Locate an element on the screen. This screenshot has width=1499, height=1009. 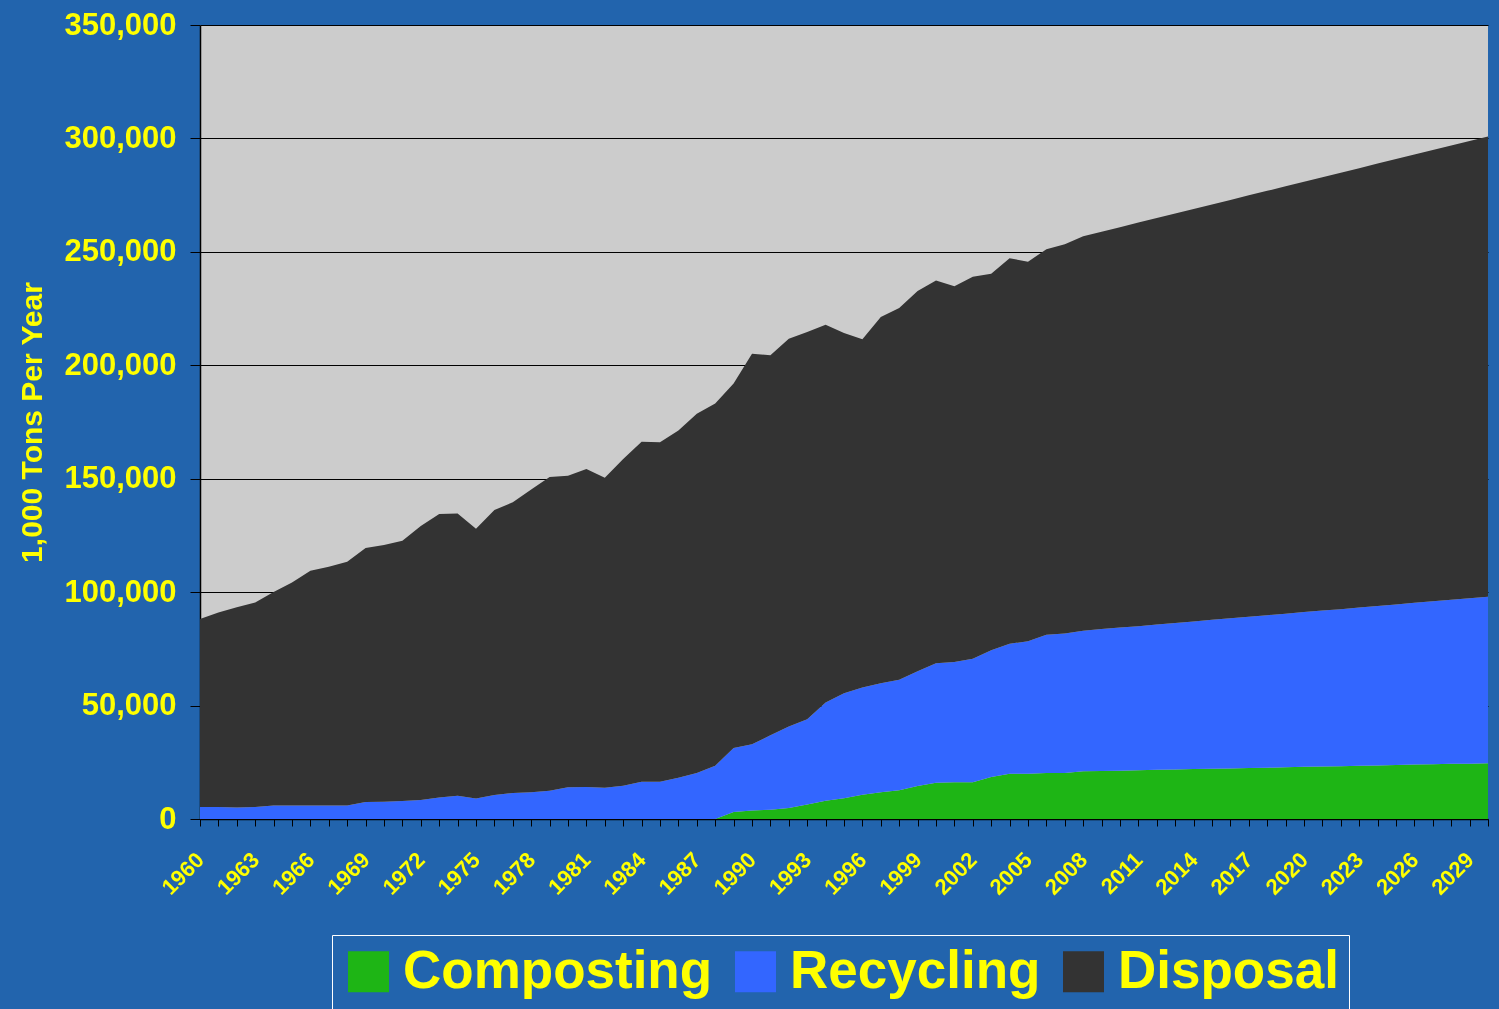
y-tick-label: 300,000 is located at coordinates (120, 137).